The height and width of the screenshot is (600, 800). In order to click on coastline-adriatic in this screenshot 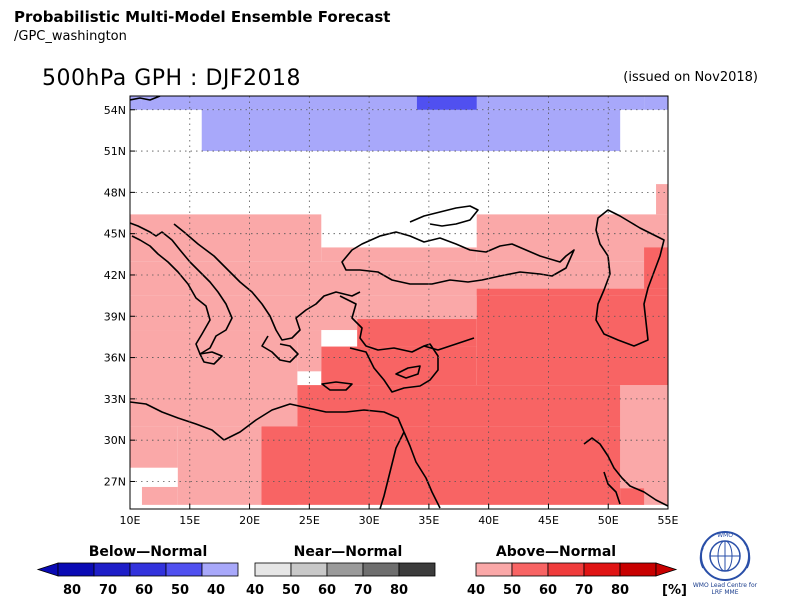, I will do `click(267, 282)`.